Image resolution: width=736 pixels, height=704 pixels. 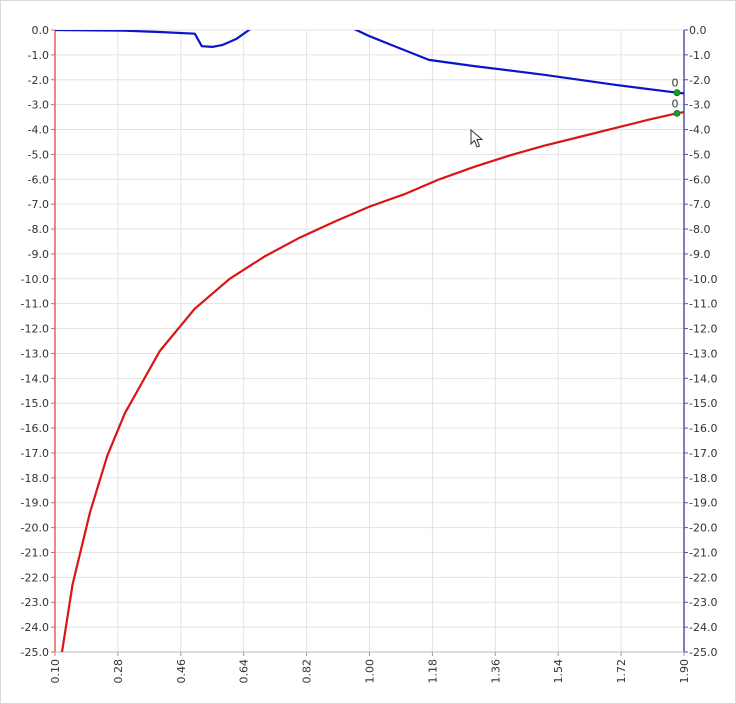 What do you see at coordinates (699, 254) in the screenshot?
I see `right-y-tick-label: -9.0` at bounding box center [699, 254].